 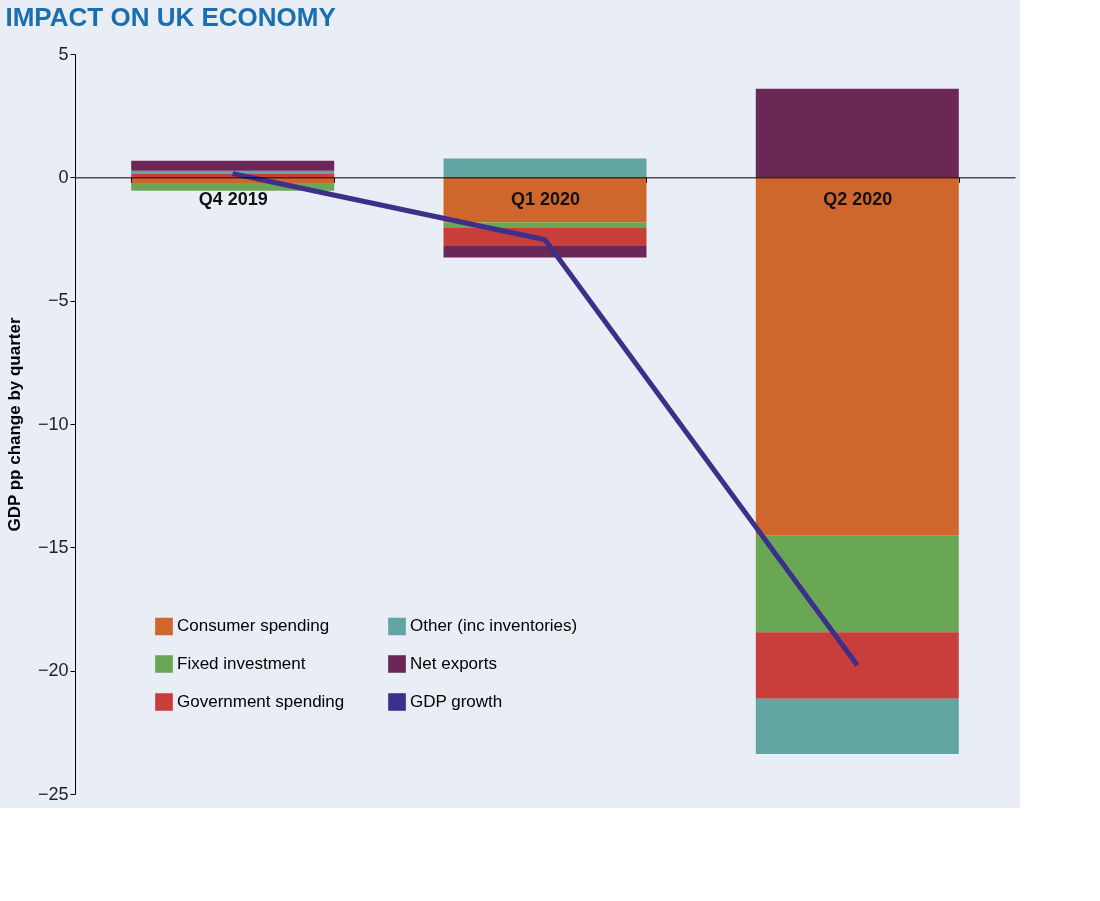 What do you see at coordinates (14, 424) in the screenshot?
I see `y-axis-title: GDP pp change by quarter` at bounding box center [14, 424].